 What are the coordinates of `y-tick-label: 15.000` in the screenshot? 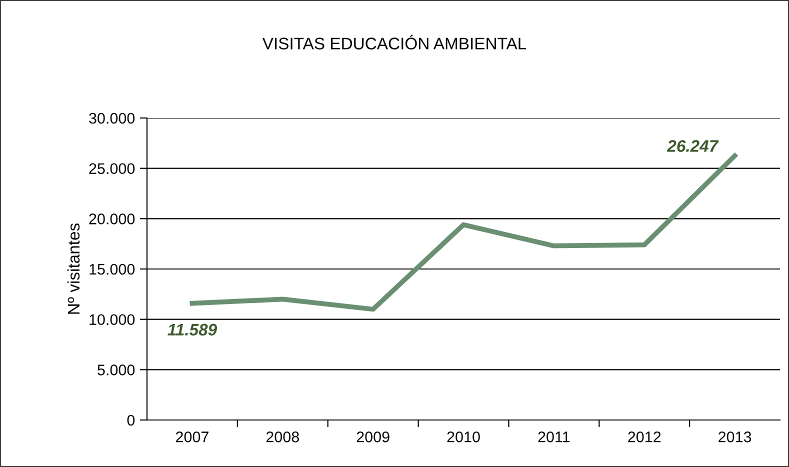 It's located at (112, 269).